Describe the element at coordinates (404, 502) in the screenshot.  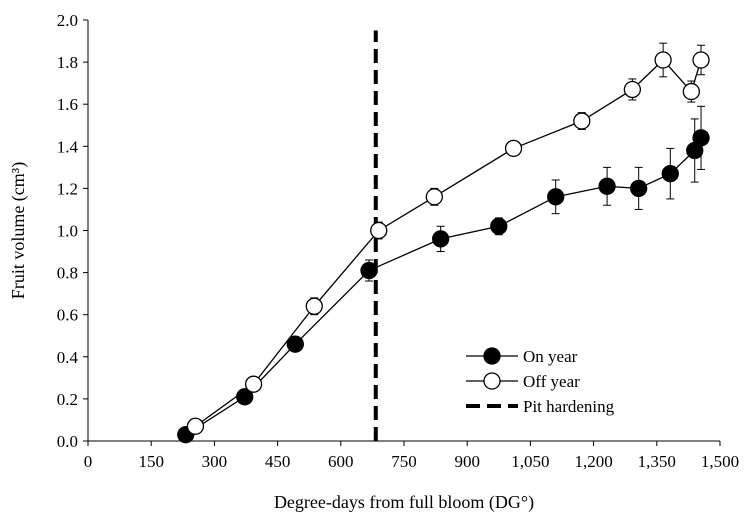
I see `x-axis-title: Degree-days from full bloom (DG°)` at that location.